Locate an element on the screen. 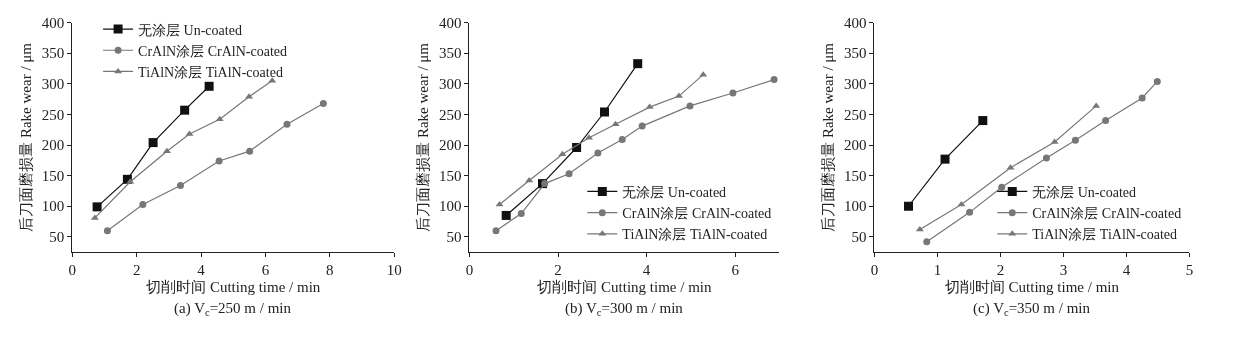  x-tick-label: 1 is located at coordinates (937, 270).